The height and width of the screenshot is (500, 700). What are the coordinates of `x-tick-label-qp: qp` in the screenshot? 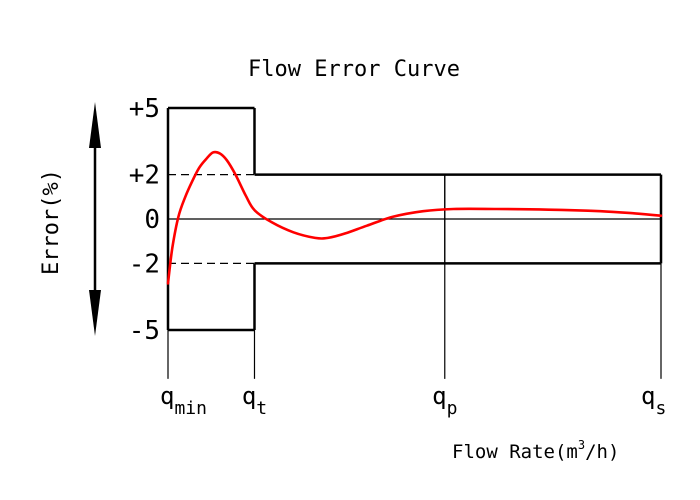 It's located at (444, 400).